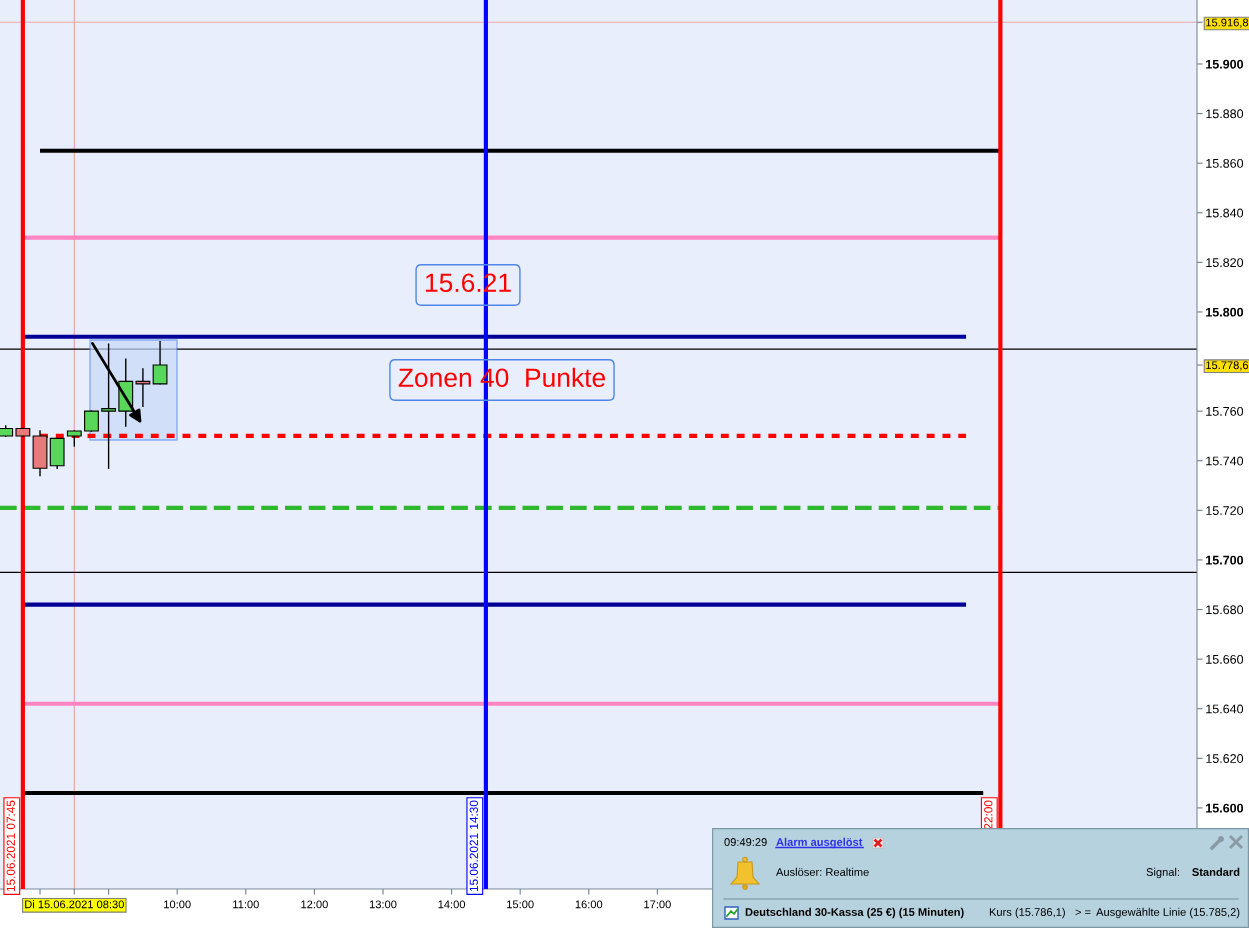  Describe the element at coordinates (745, 842) in the screenshot. I see `annotation: 09:49:29` at that location.